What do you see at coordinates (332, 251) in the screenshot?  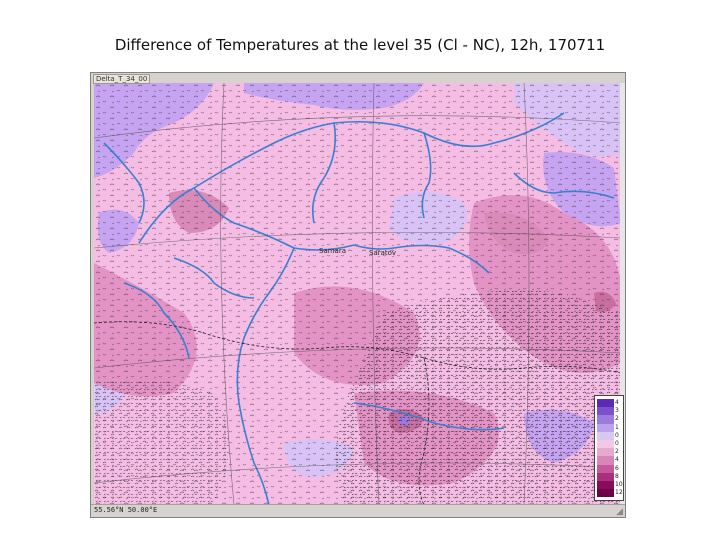 I see `place-label-samara: Samara` at bounding box center [332, 251].